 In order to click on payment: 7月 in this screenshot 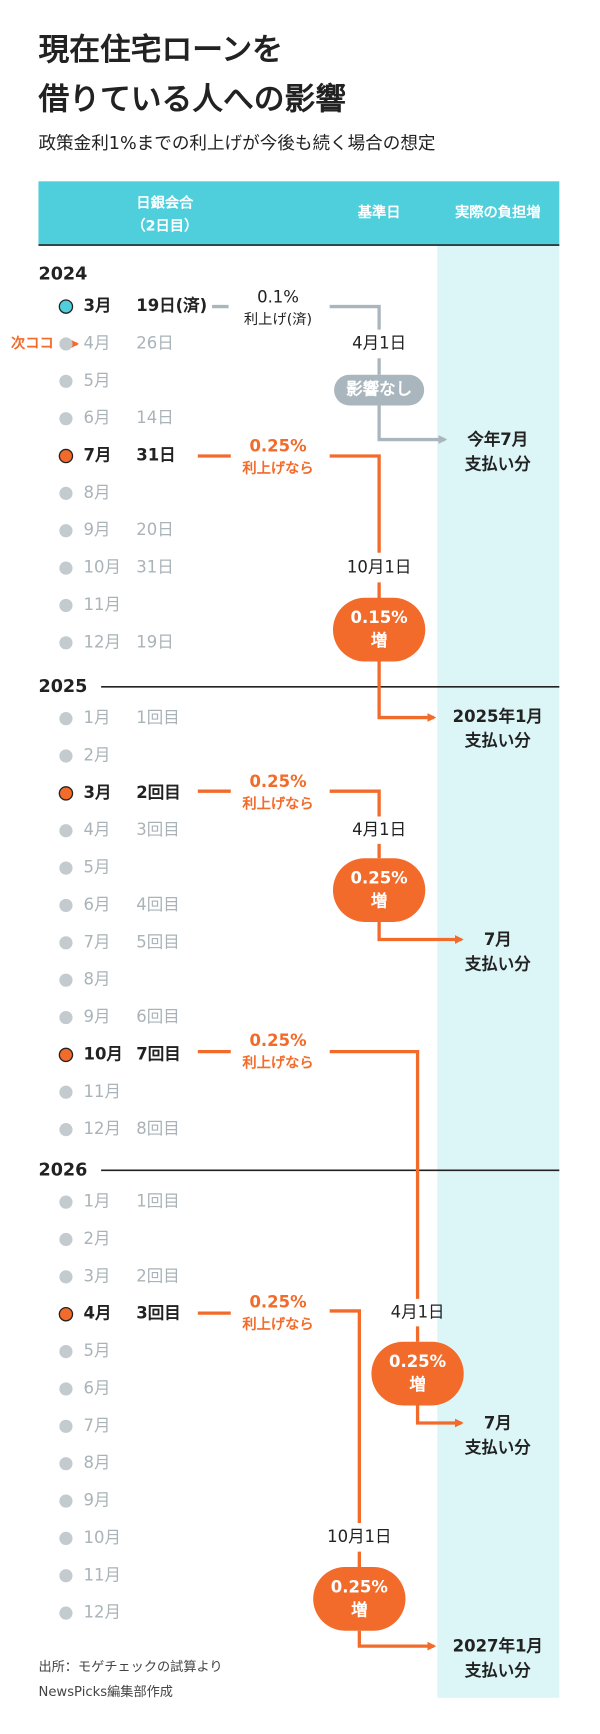, I will do `click(498, 939)`.